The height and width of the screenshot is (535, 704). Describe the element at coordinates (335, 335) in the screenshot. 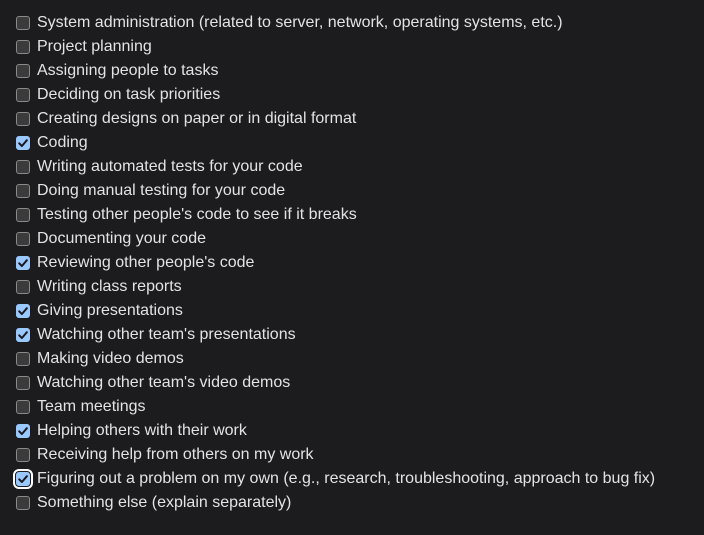

I see `checkbox-option: Watching other team's presentations` at that location.